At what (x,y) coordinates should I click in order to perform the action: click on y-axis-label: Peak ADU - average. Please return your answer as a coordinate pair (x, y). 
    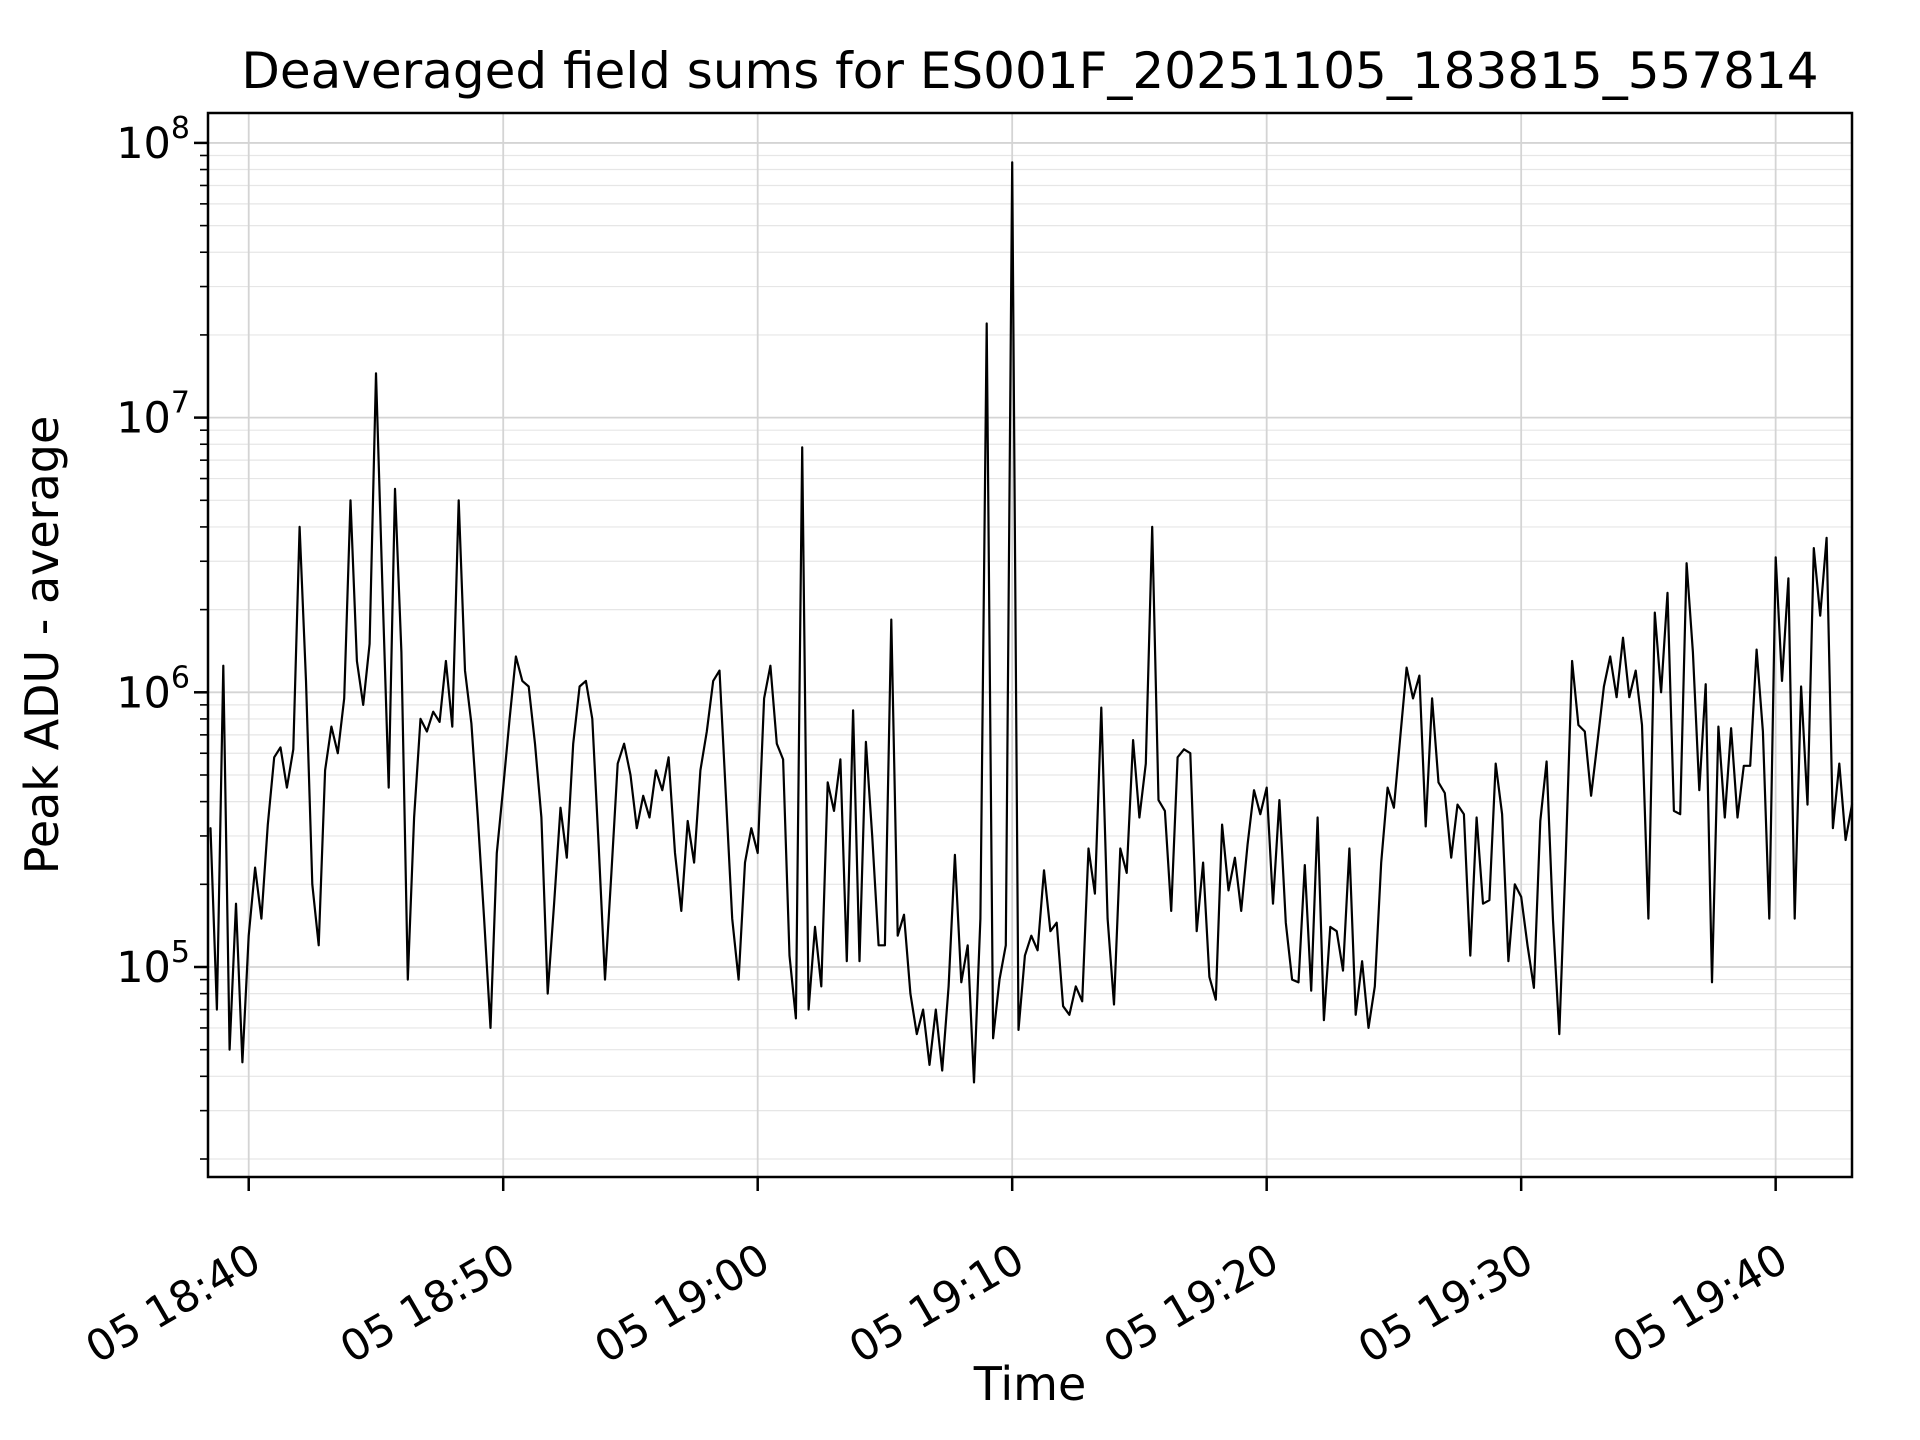
    Looking at the image, I should click on (42, 645).